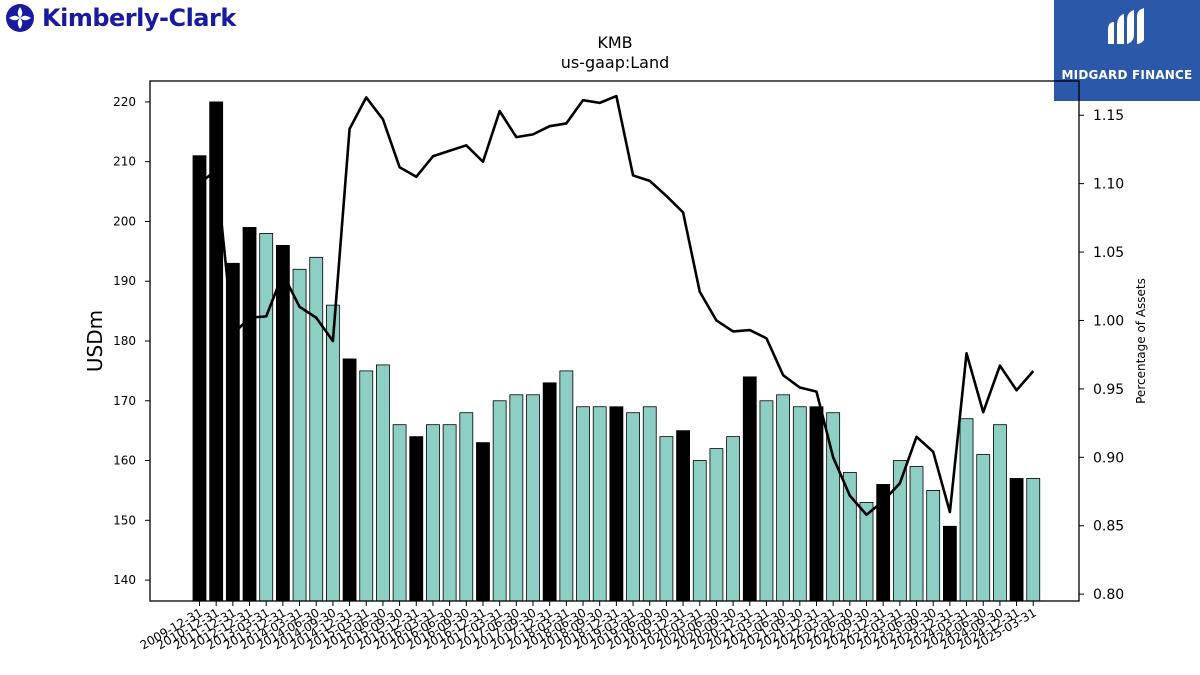 Image resolution: width=1200 pixels, height=675 pixels. Describe the element at coordinates (1108, 116) in the screenshot. I see `y2-tick-label: 1.15` at that location.